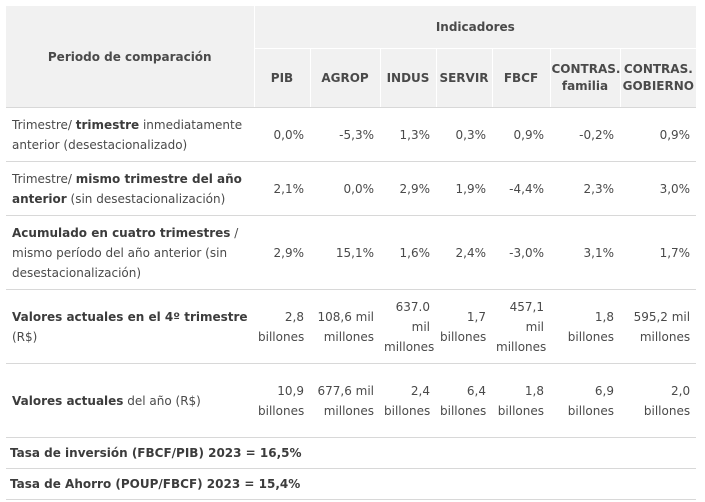 This screenshot has height=502, width=705. Describe the element at coordinates (658, 188) in the screenshot. I see `table-cell: 3,0%` at that location.